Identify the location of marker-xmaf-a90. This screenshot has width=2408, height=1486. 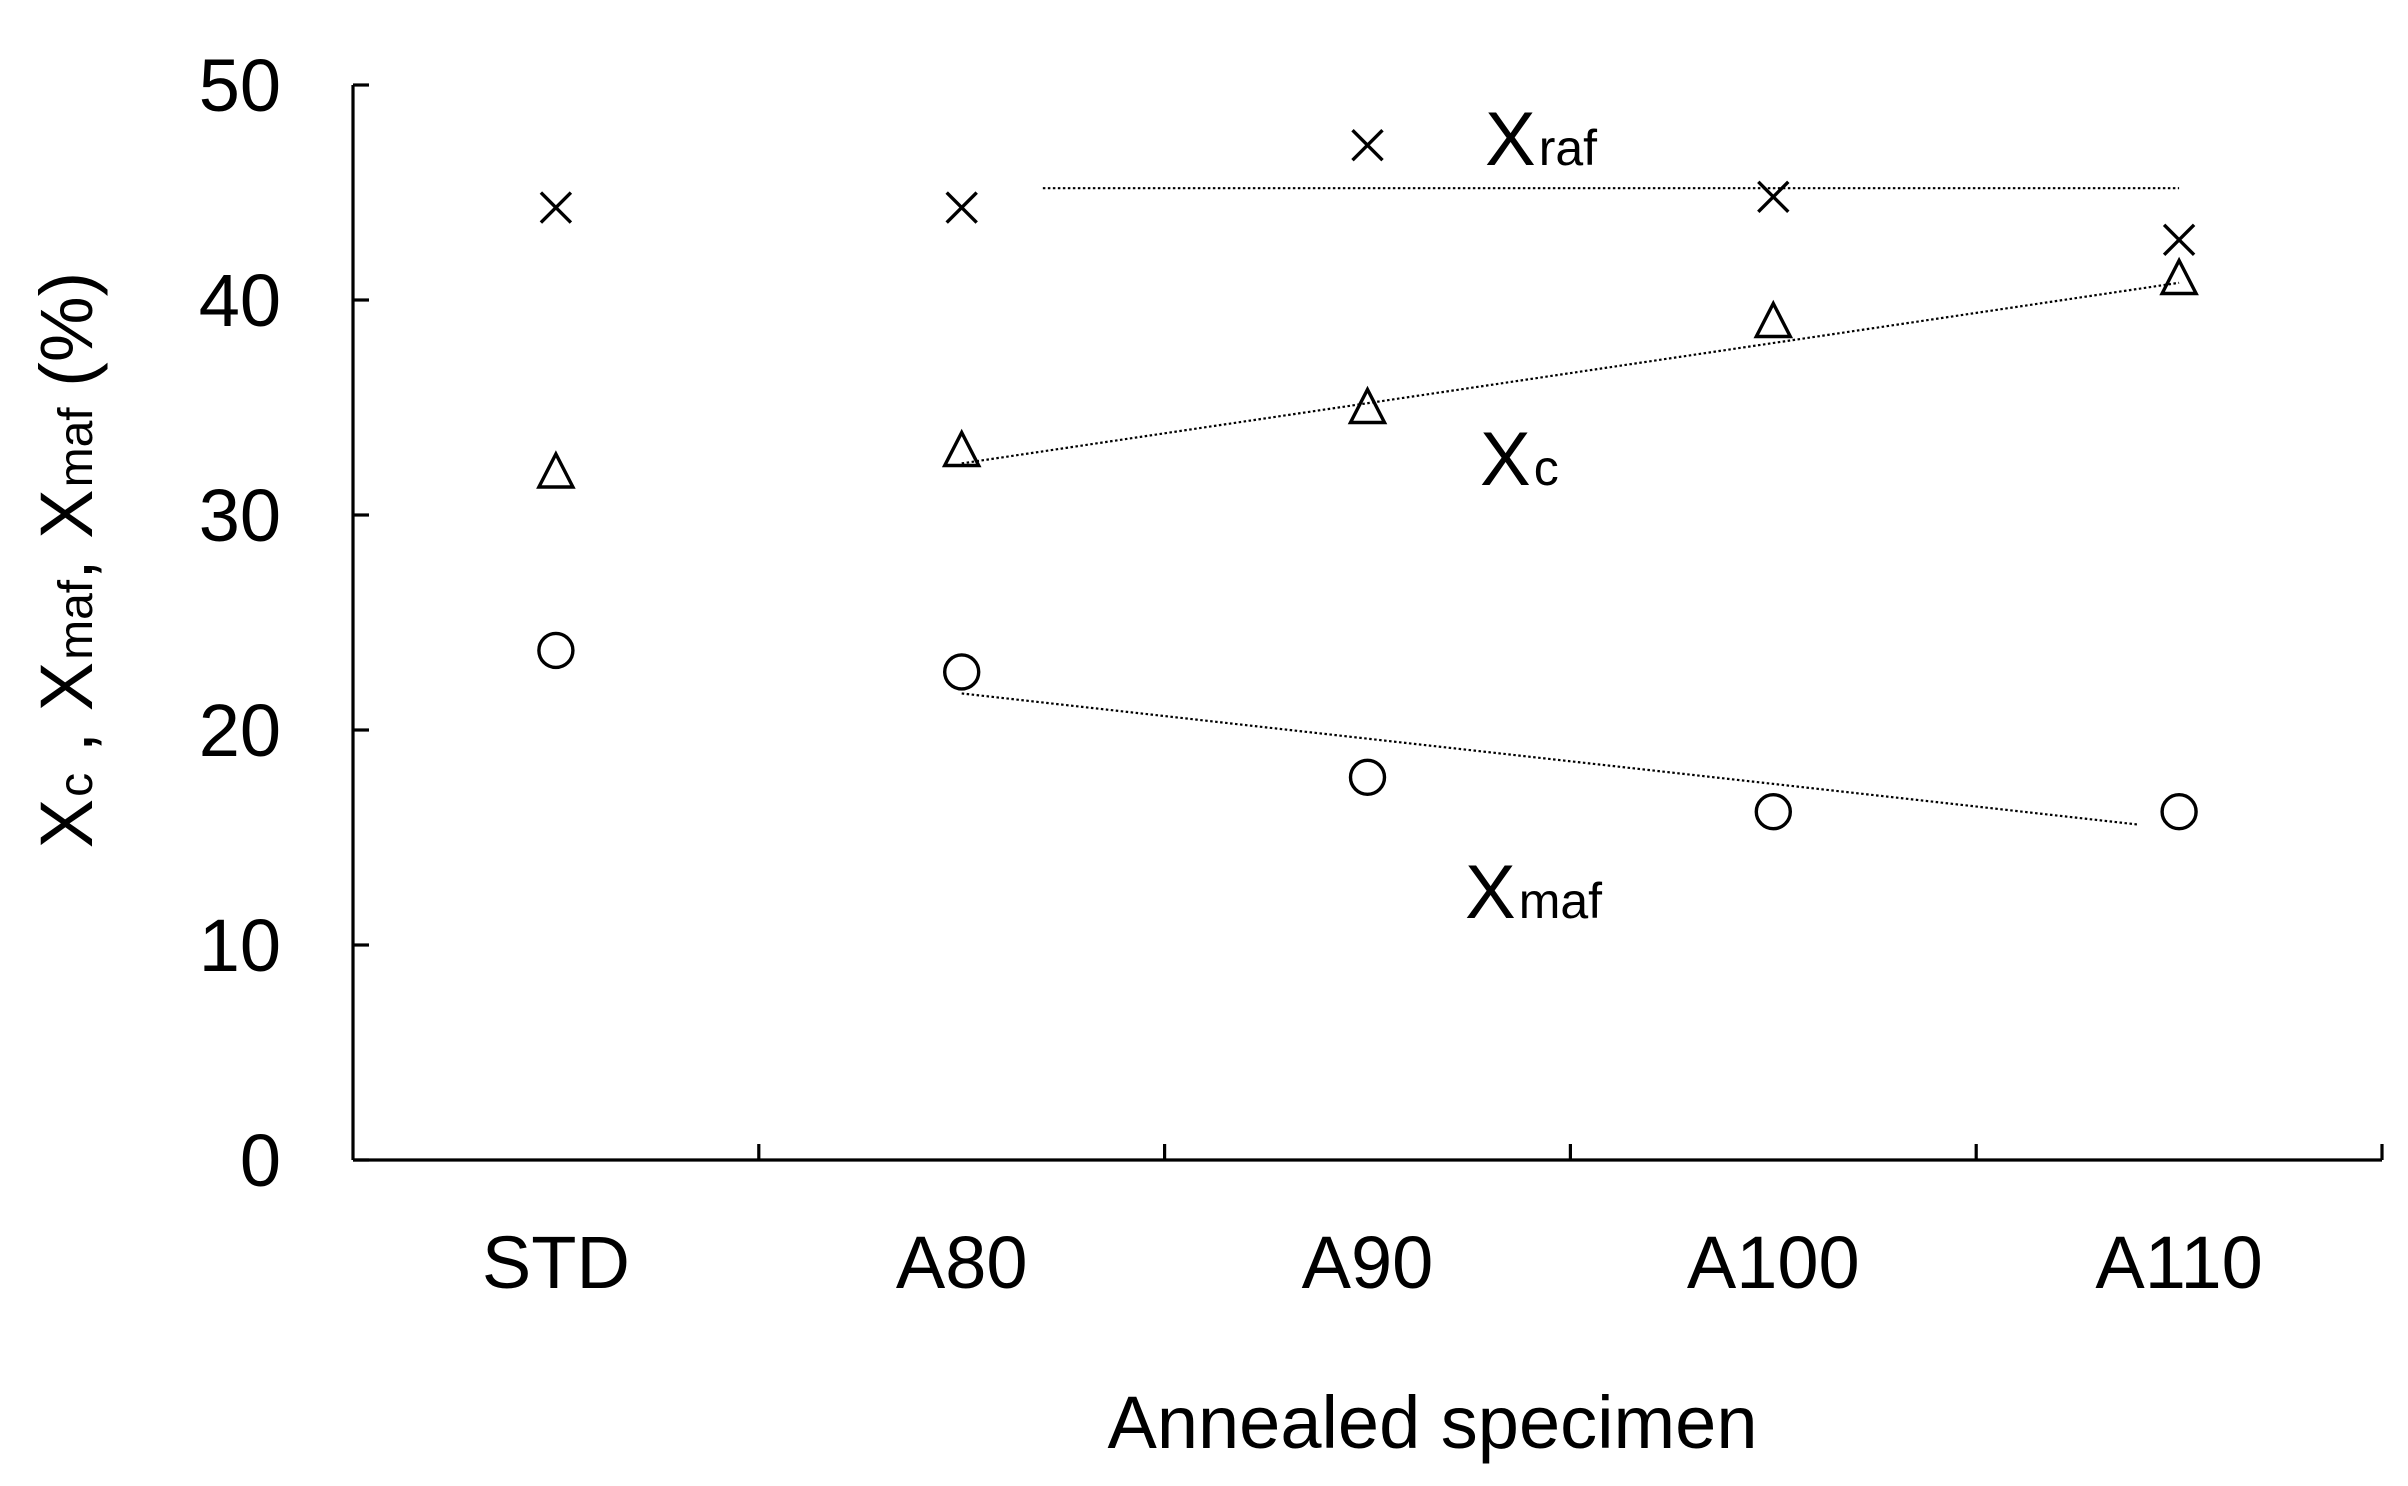
(1367, 777).